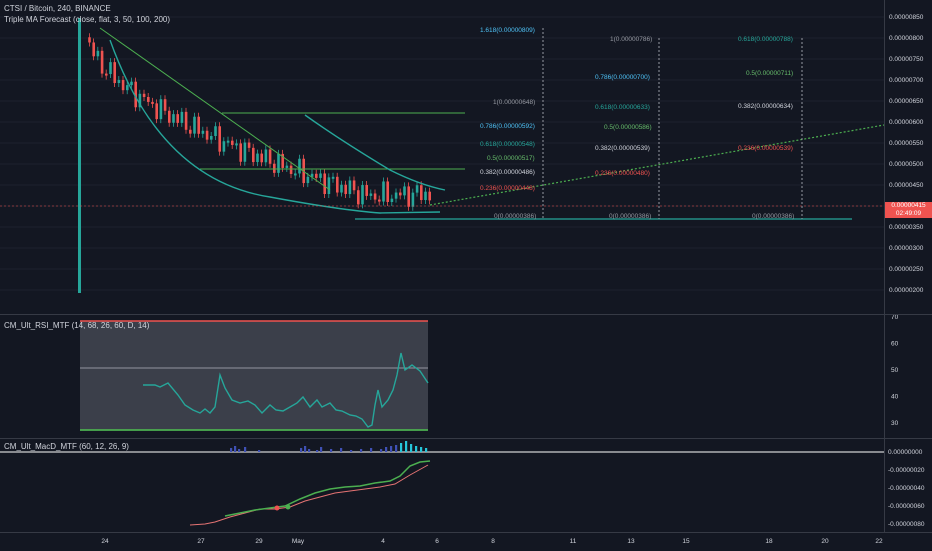 The image size is (932, 551). What do you see at coordinates (765, 148) in the screenshot?
I see `fib3-level-0236: 0.236(0.00000539)` at bounding box center [765, 148].